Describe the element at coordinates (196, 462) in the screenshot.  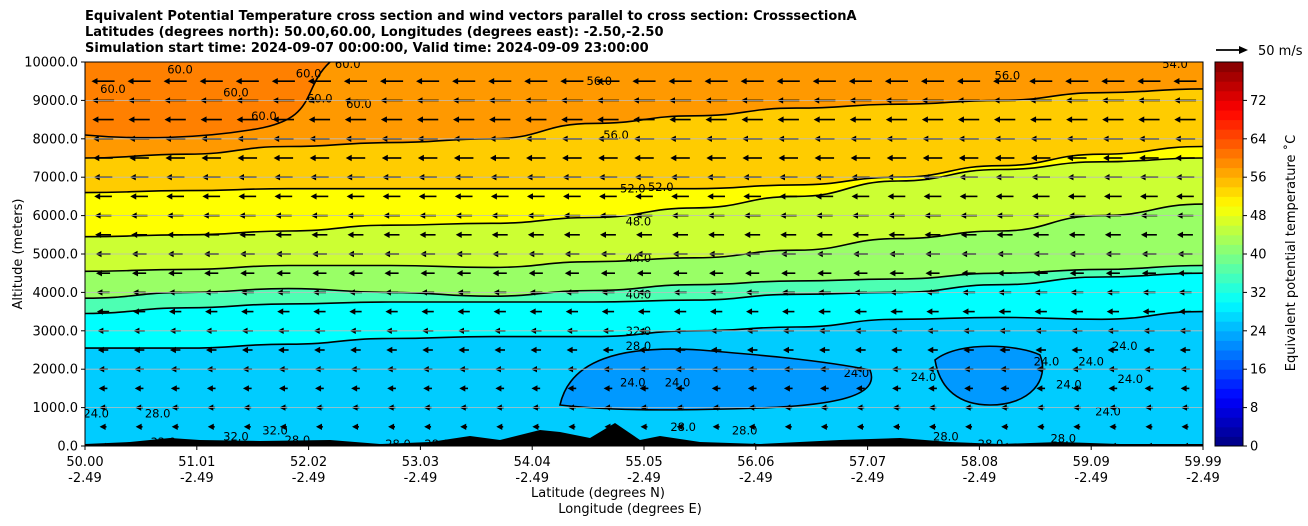
I see `x-tick-label-lat: 51.01` at that location.